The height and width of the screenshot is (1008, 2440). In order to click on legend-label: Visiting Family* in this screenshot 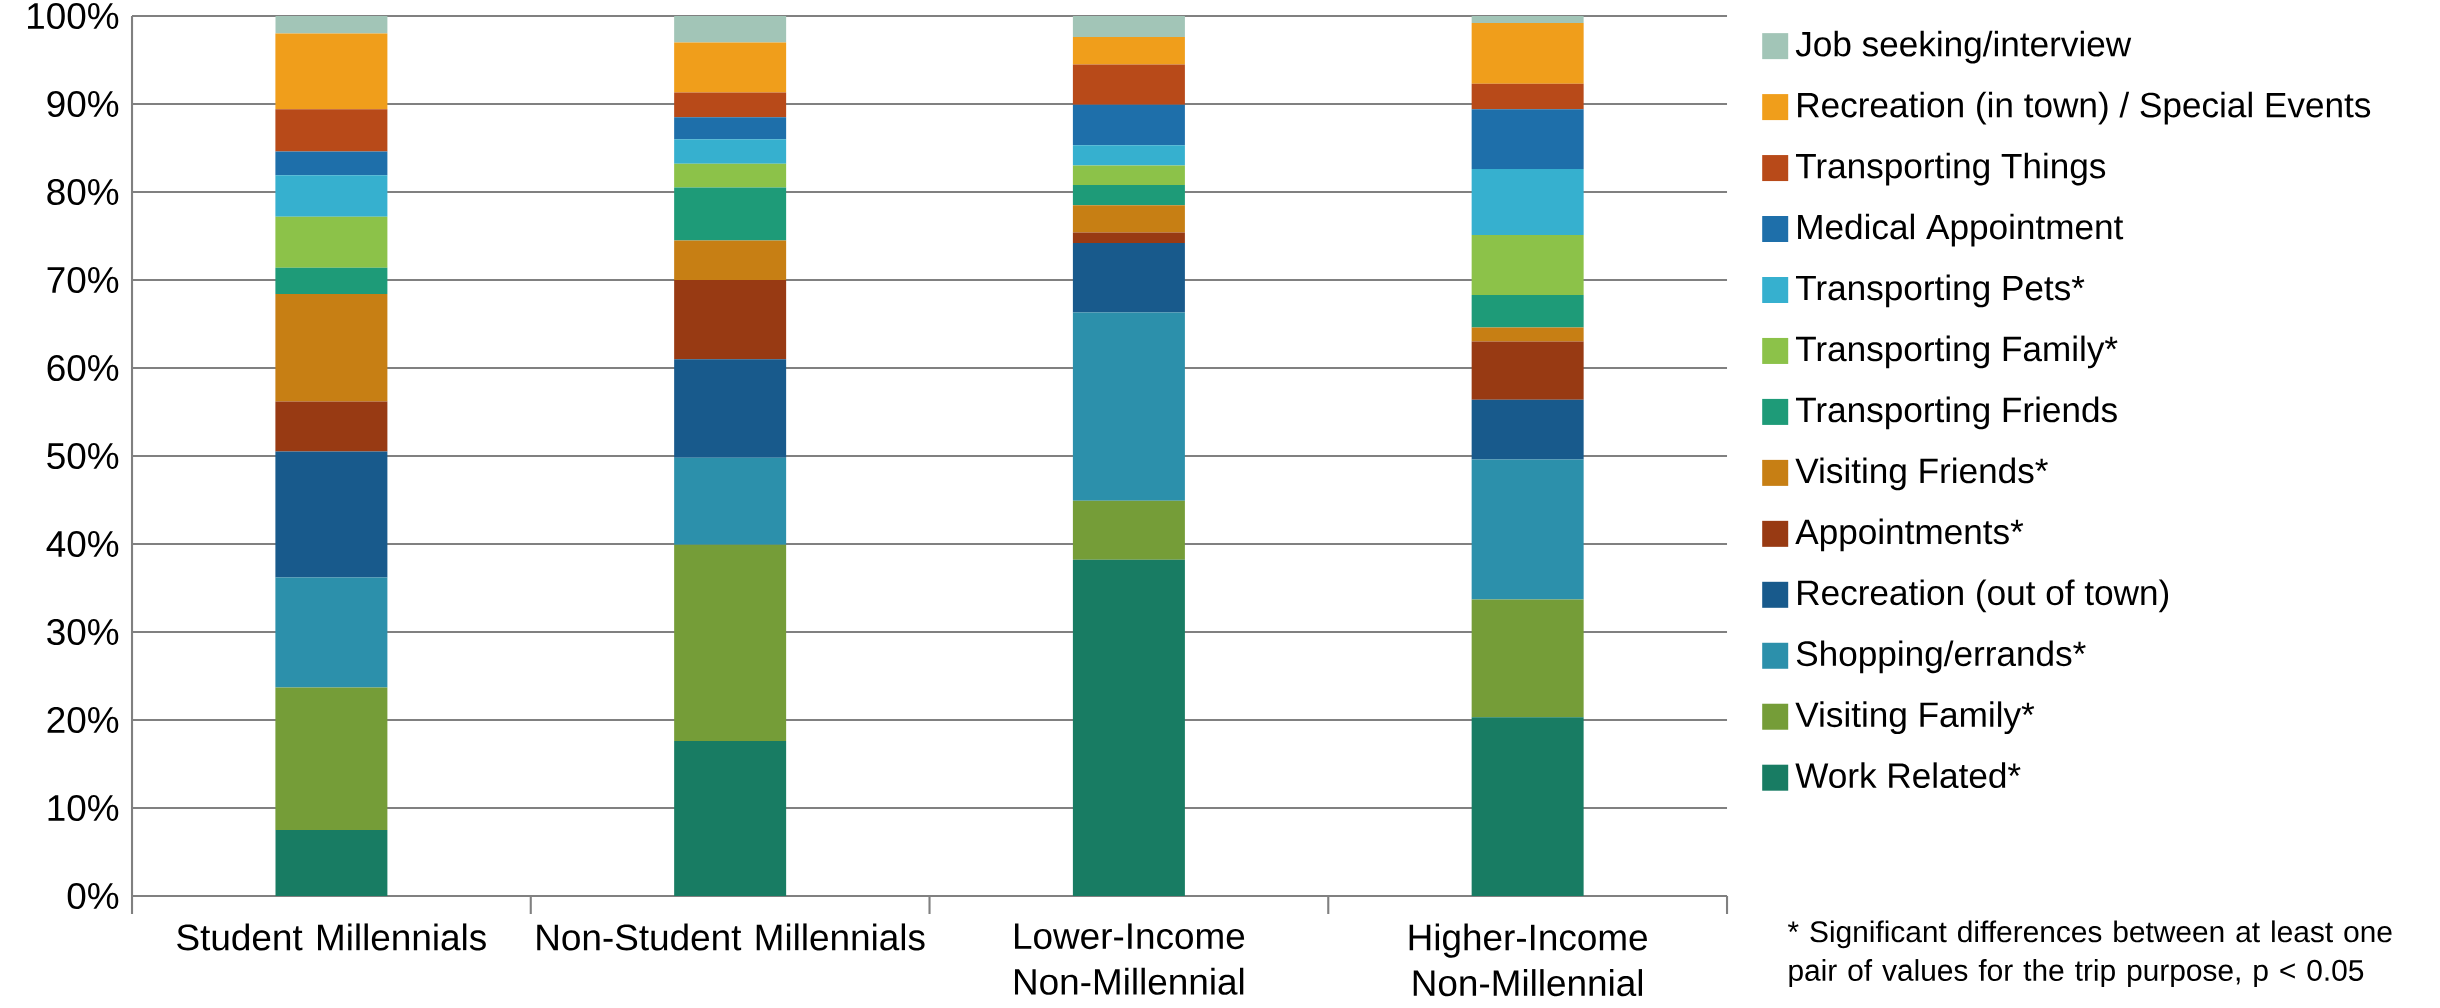, I will do `click(1915, 718)`.